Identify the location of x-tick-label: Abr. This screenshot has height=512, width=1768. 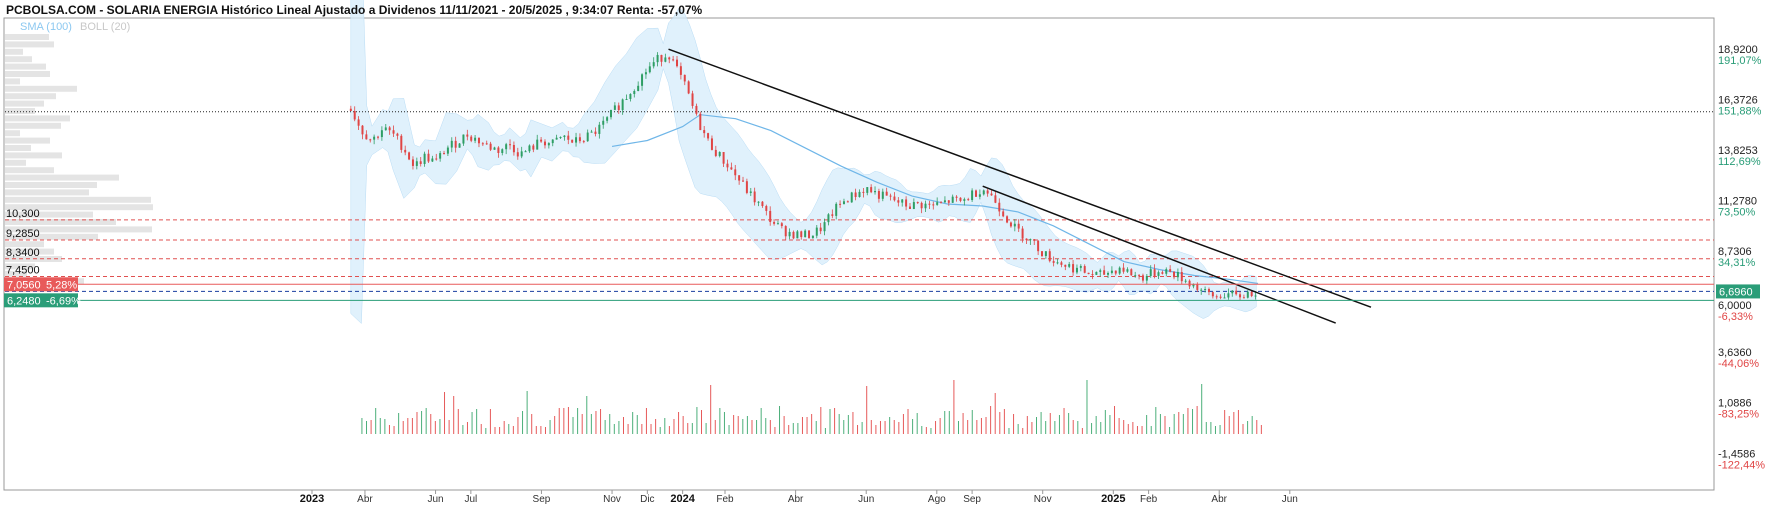
(1219, 499).